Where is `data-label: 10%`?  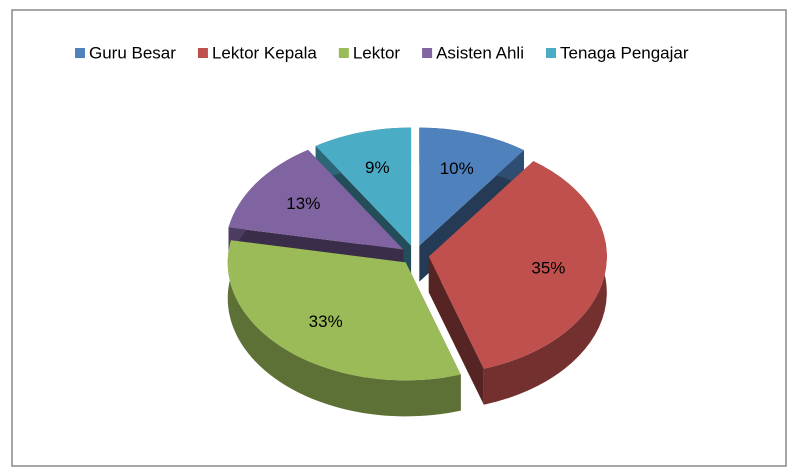
data-label: 10% is located at coordinates (457, 168).